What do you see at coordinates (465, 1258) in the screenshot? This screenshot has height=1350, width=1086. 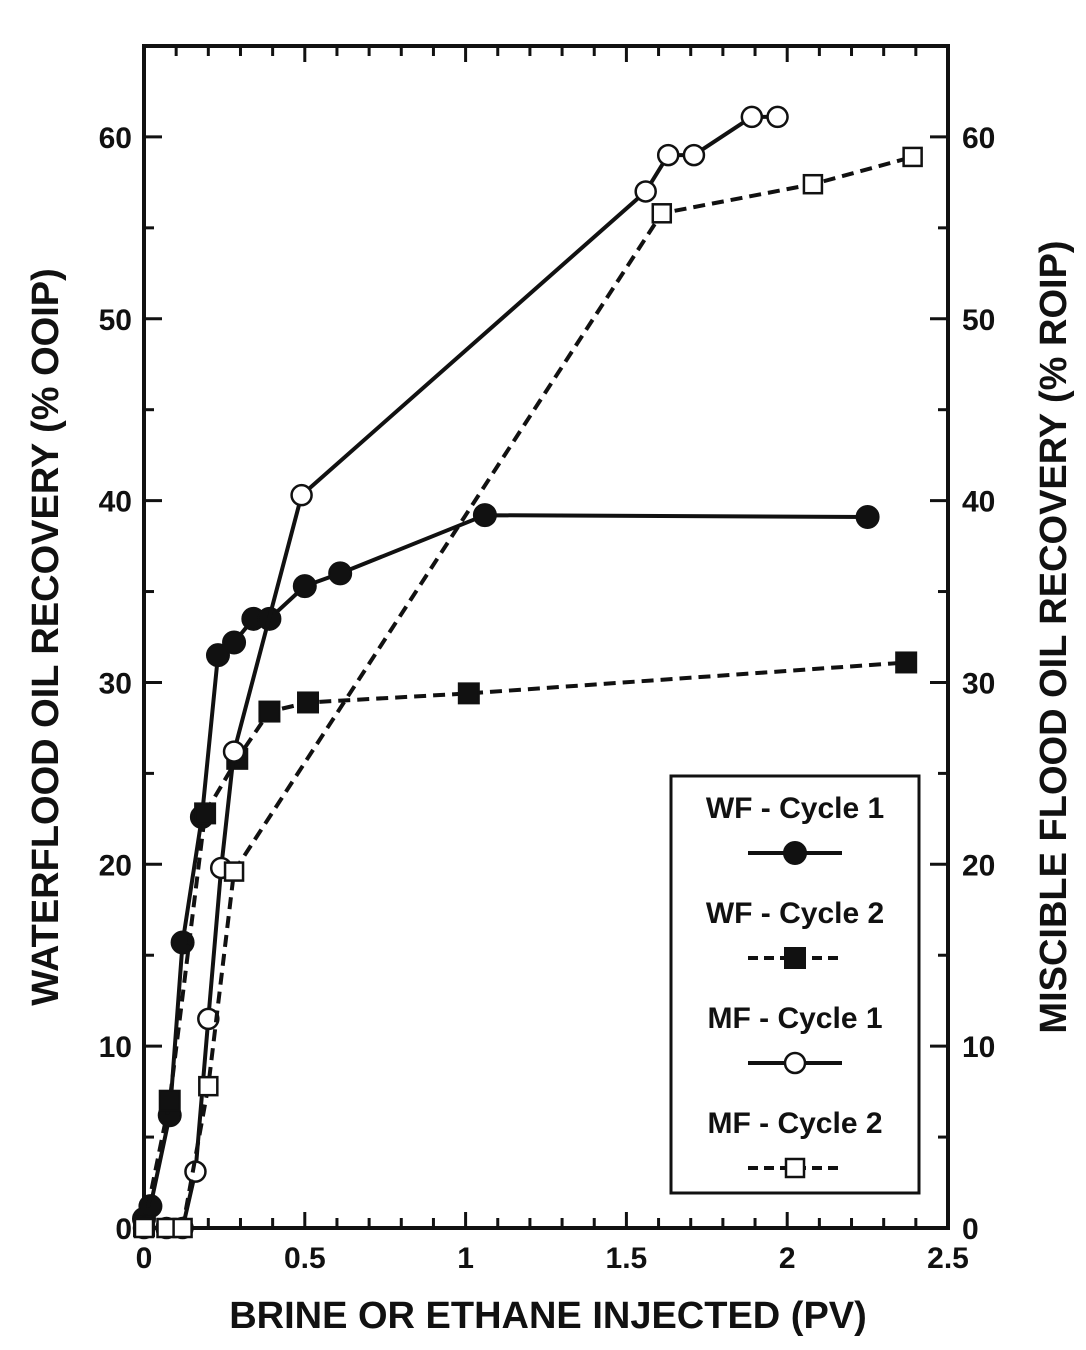 I see `x-tick-label: 1` at bounding box center [465, 1258].